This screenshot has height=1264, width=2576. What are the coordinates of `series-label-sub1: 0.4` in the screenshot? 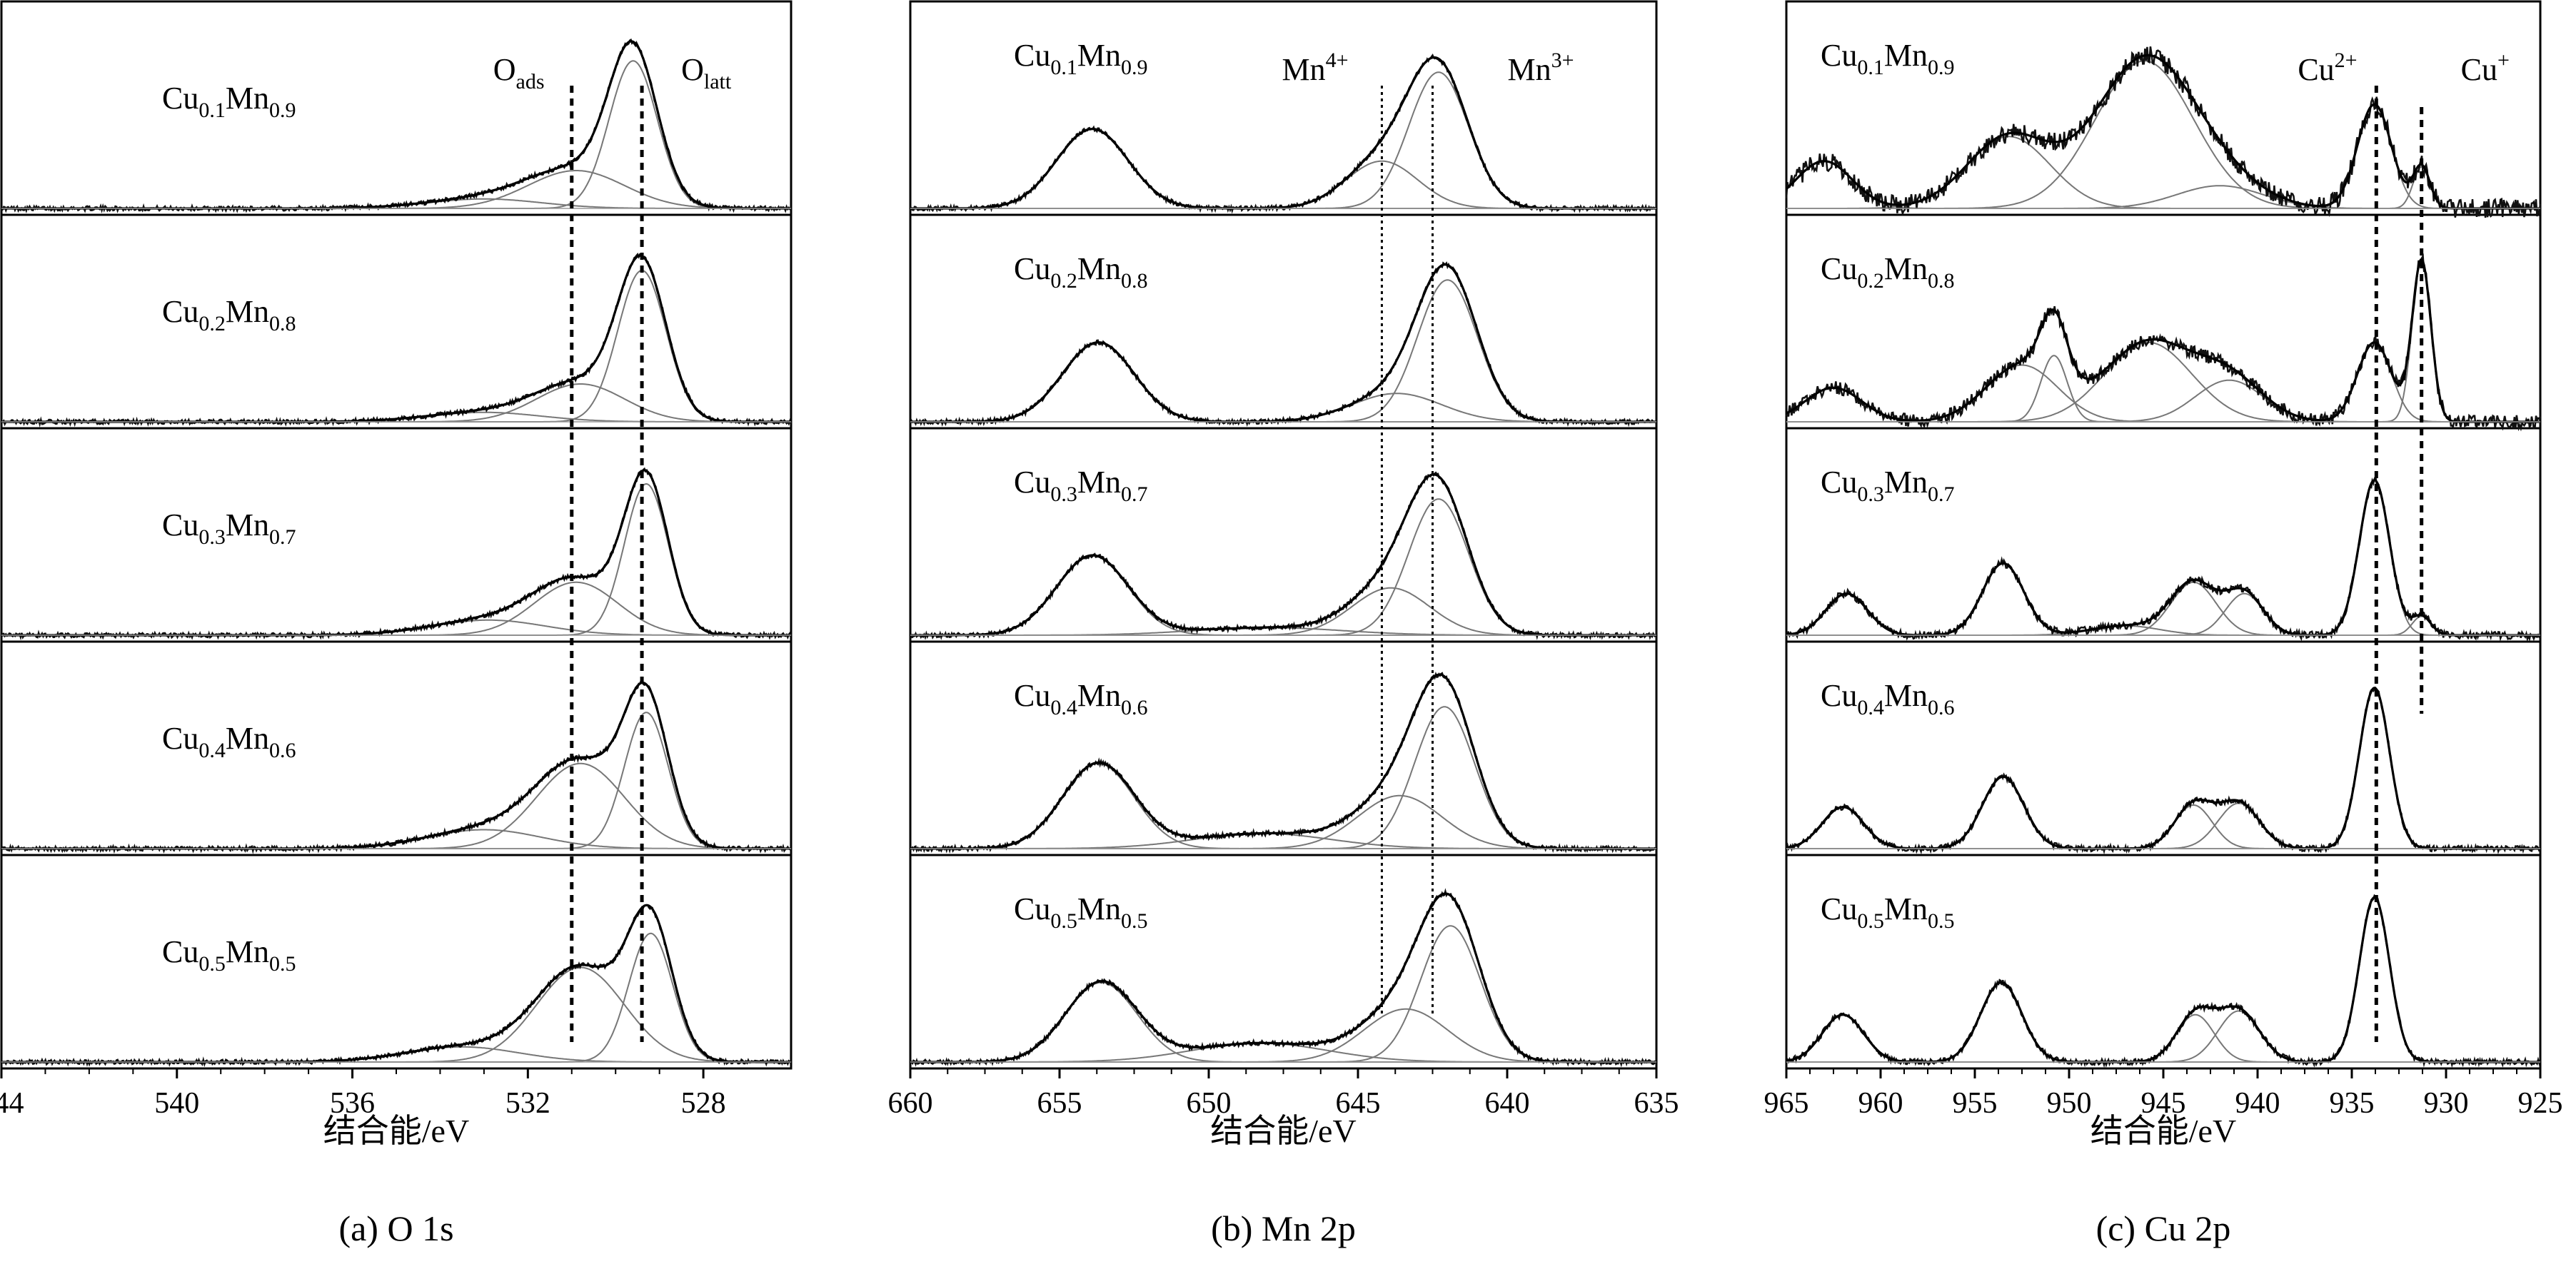 It's located at (212, 750).